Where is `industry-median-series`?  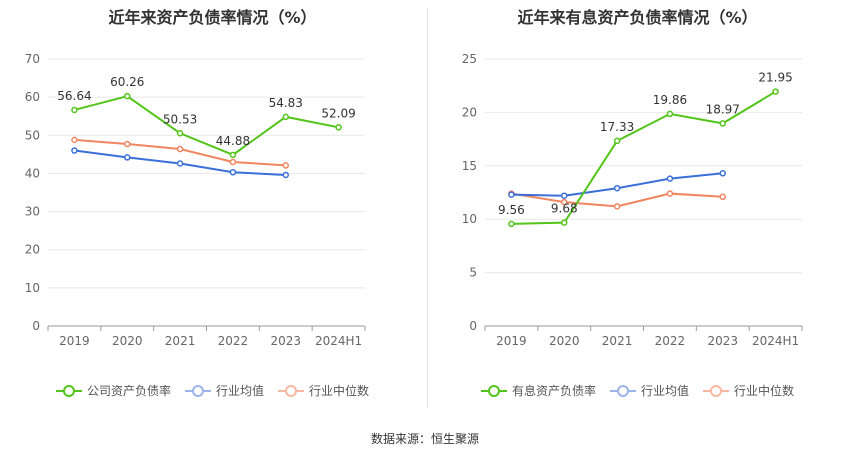 industry-median-series is located at coordinates (617, 200).